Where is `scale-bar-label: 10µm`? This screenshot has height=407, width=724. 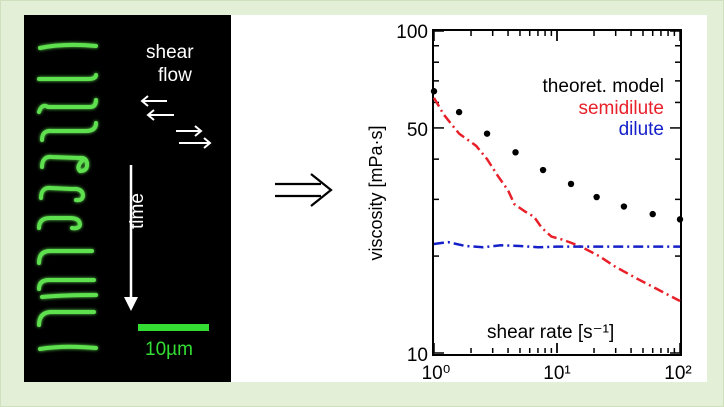
scale-bar-label: 10µm is located at coordinates (169, 349).